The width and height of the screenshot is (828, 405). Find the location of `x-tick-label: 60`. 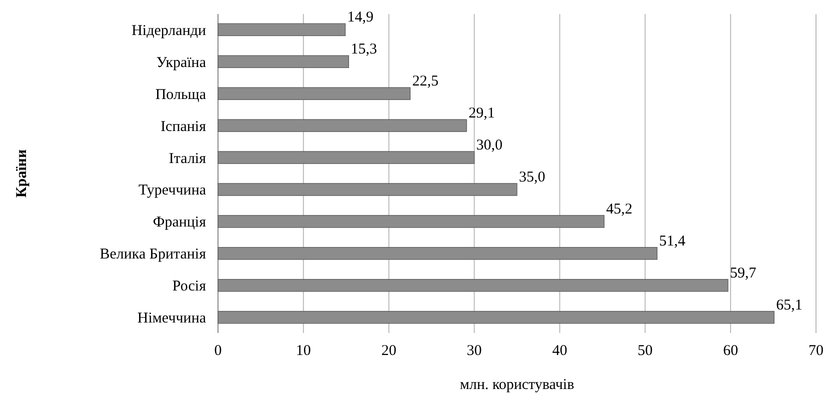

x-tick-label: 60 is located at coordinates (730, 351).